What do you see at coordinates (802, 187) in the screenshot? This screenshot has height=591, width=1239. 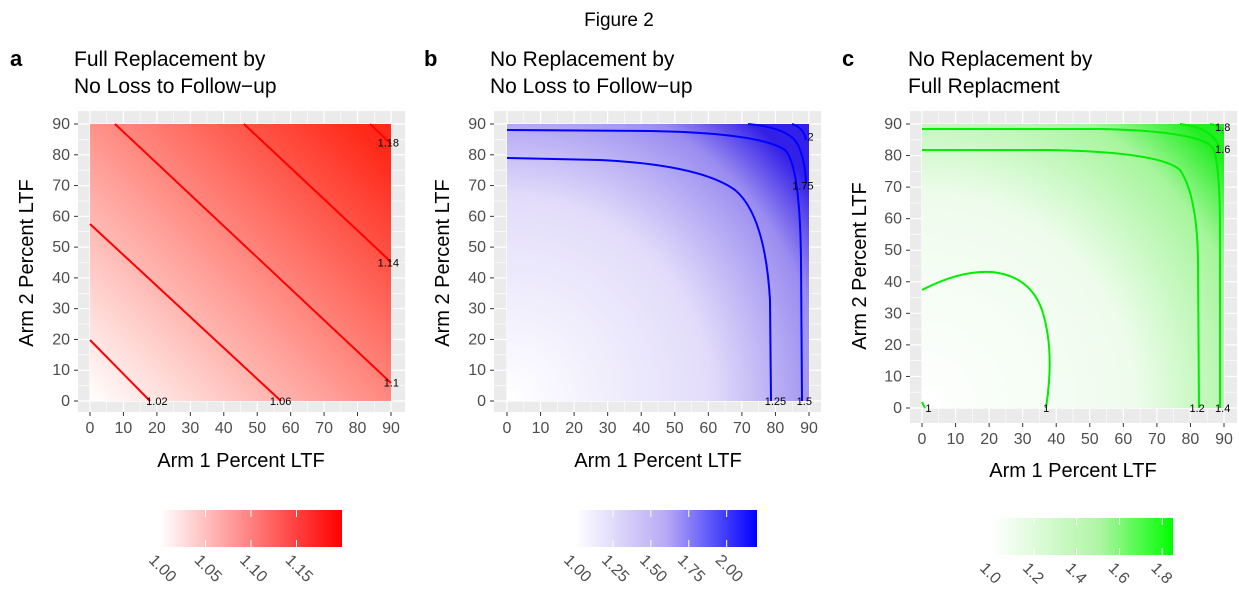 I see `contour-label: 1.75` at bounding box center [802, 187].